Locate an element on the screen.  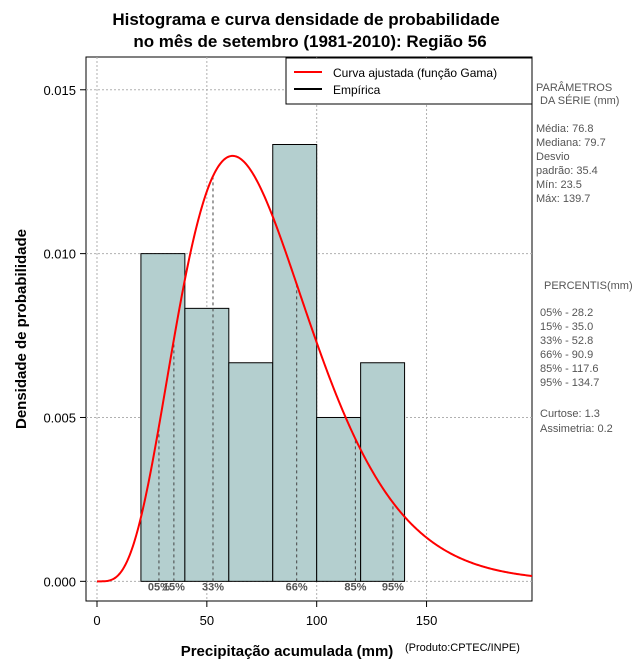
percentile-label: 85% is located at coordinates (355, 587).